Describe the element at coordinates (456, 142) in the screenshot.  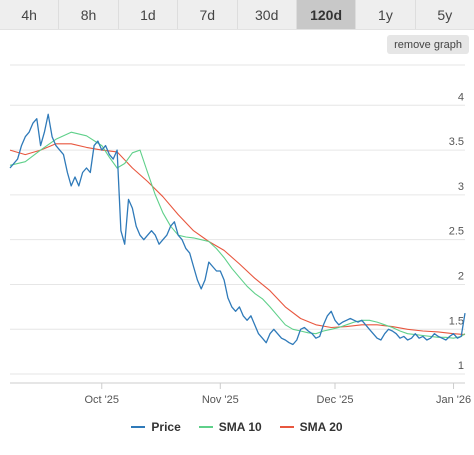
I see `y-tick-label: 3.5` at that location.